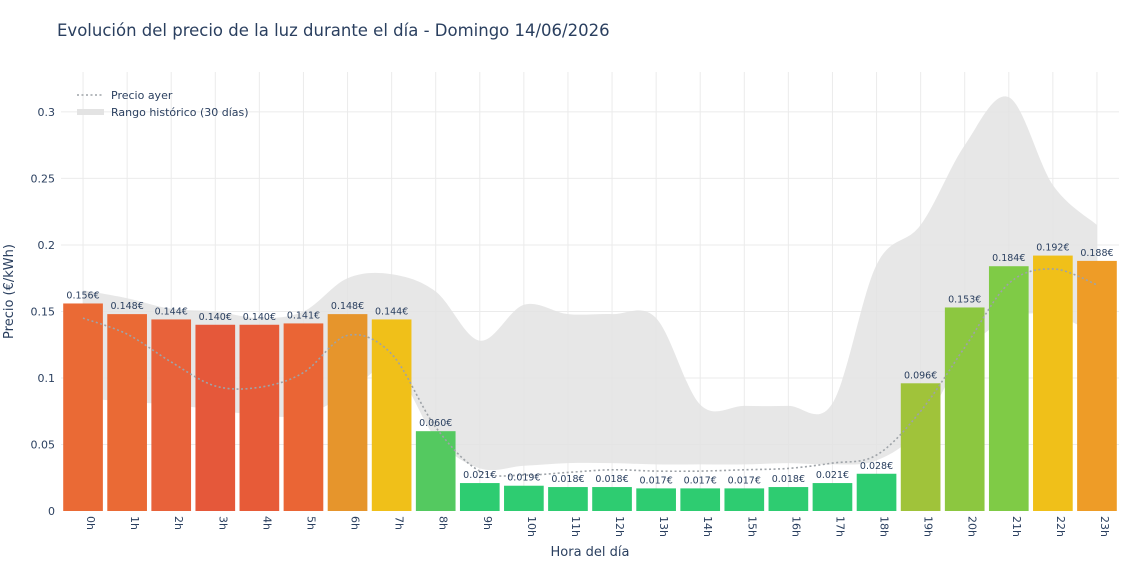 This screenshot has height=570, width=1140. What do you see at coordinates (1052, 248) in the screenshot?
I see `data-label-22h: 0.192€` at bounding box center [1052, 248].